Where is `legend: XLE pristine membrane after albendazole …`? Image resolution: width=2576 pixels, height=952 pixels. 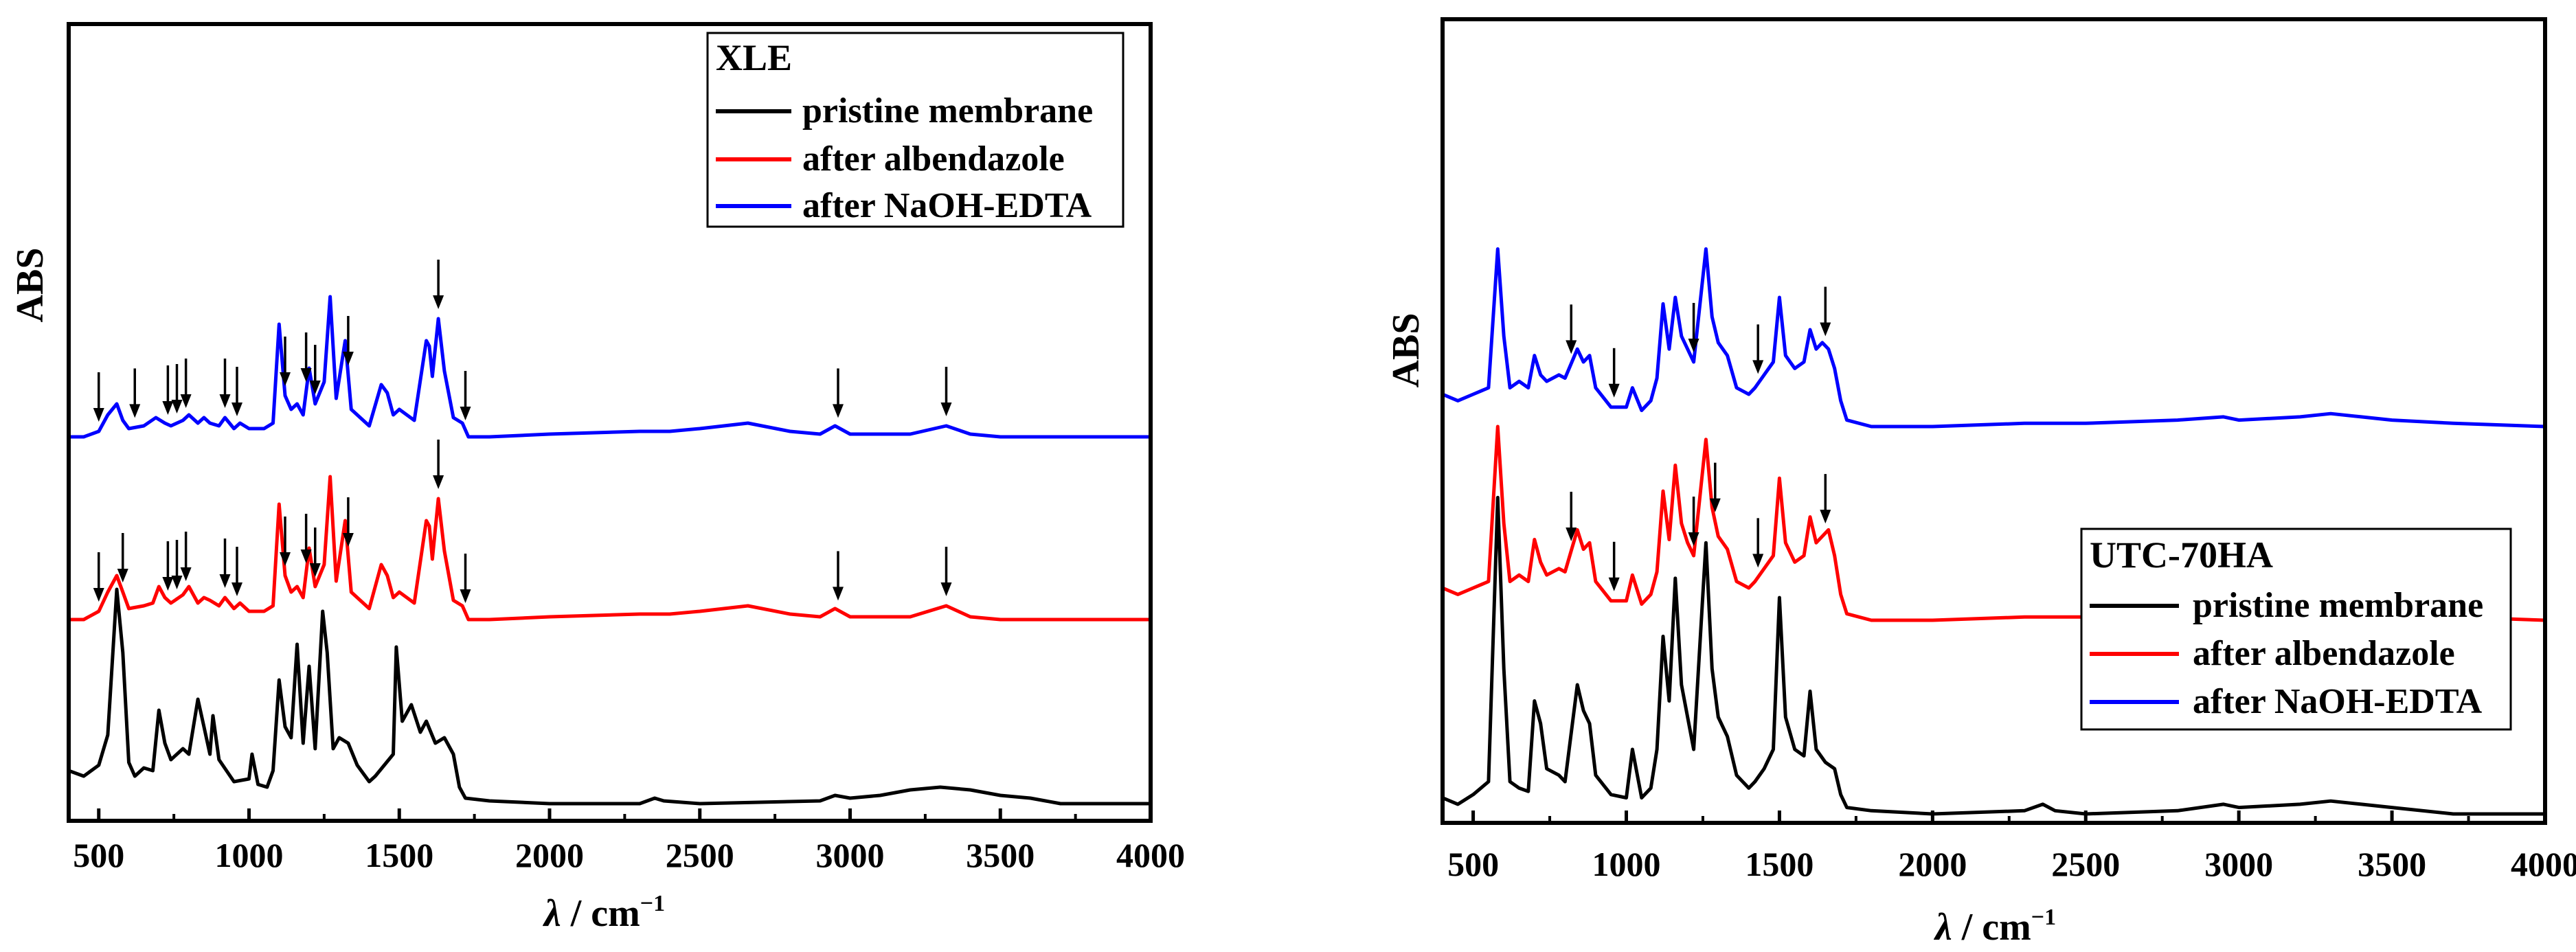 legend: XLE pristine membrane after albendazole … is located at coordinates (915, 130).